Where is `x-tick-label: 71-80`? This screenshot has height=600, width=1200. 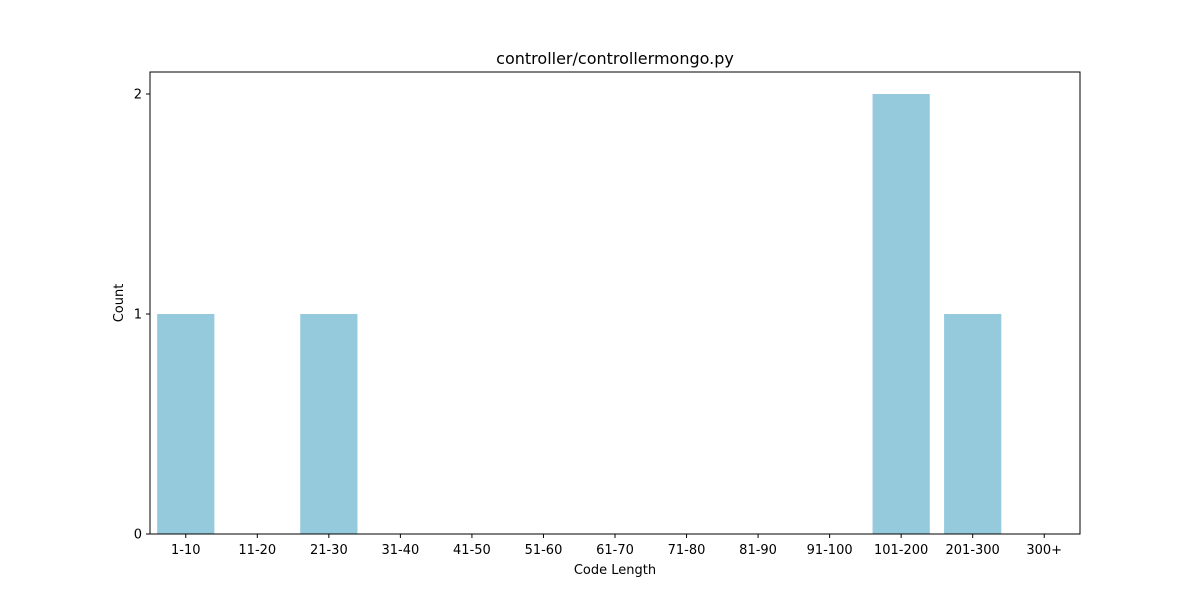 x-tick-label: 71-80 is located at coordinates (687, 550).